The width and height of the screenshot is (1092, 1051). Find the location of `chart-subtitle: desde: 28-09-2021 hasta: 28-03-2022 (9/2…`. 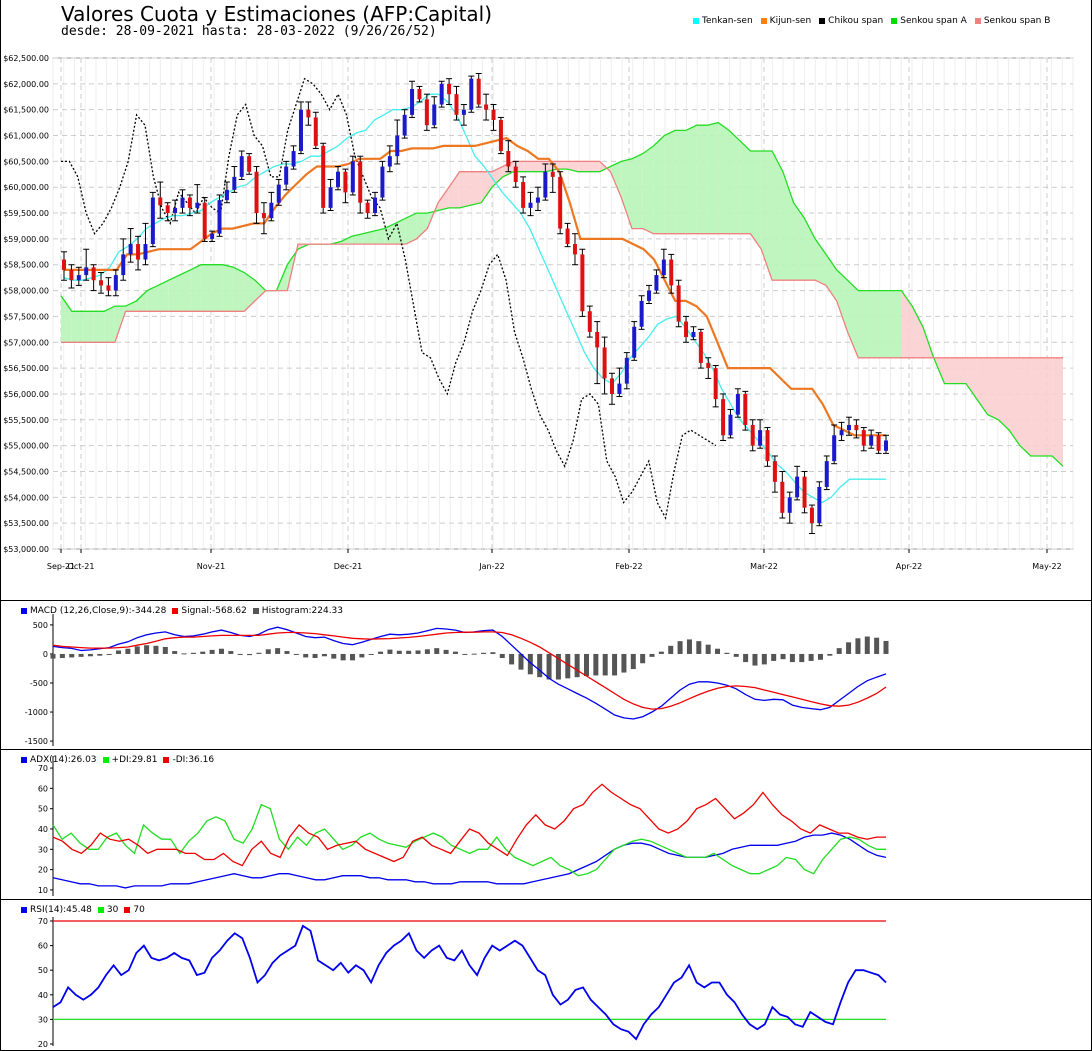

chart-subtitle: desde: 28-09-2021 hasta: 28-03-2022 (9/2… is located at coordinates (249, 31).